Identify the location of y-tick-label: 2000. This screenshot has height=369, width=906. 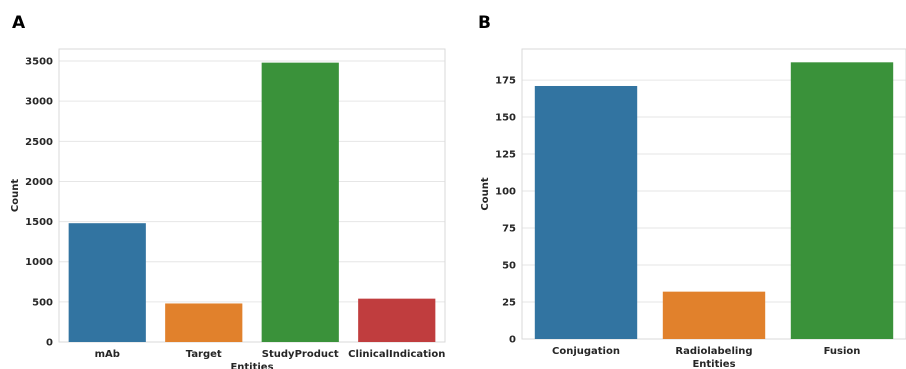
(39, 182).